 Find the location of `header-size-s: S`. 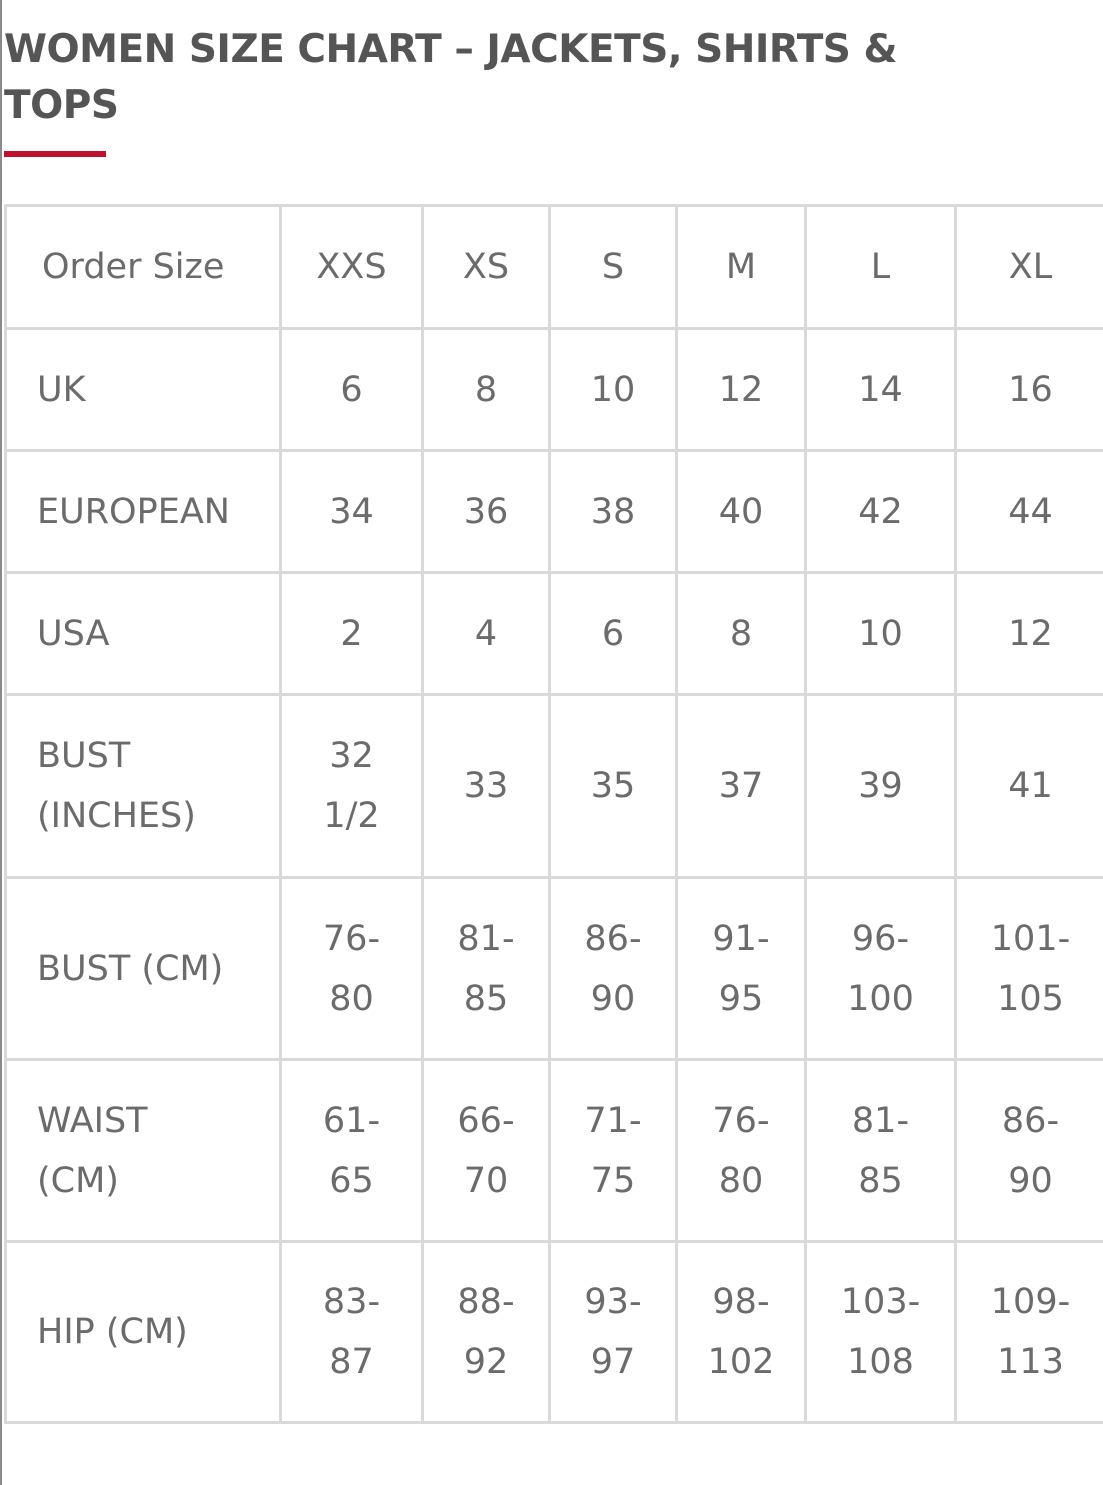

header-size-s: S is located at coordinates (613, 267).